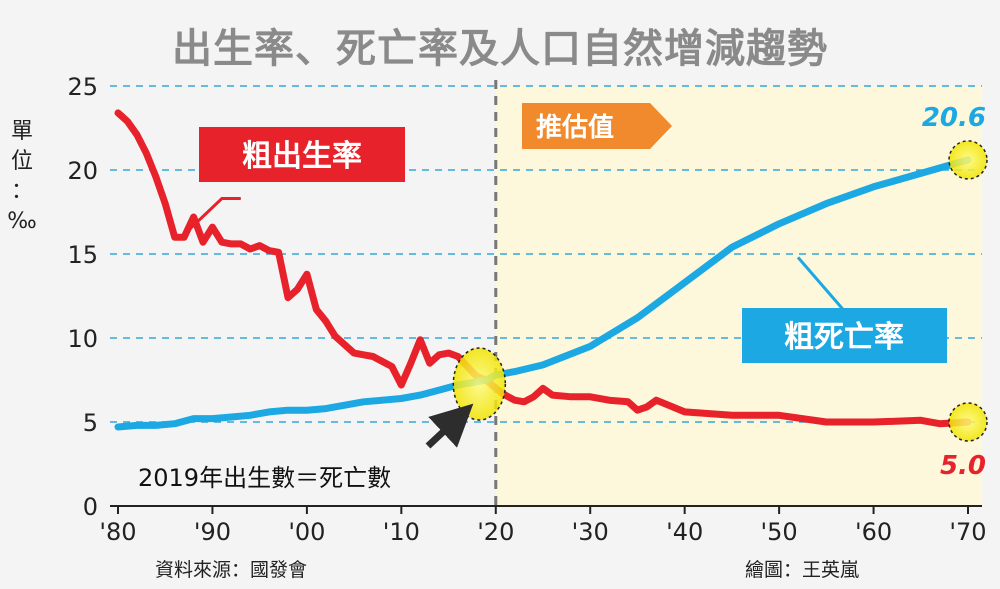 The image size is (1000, 589). Describe the element at coordinates (82, 255) in the screenshot. I see `y-tick-label: 15` at that location.